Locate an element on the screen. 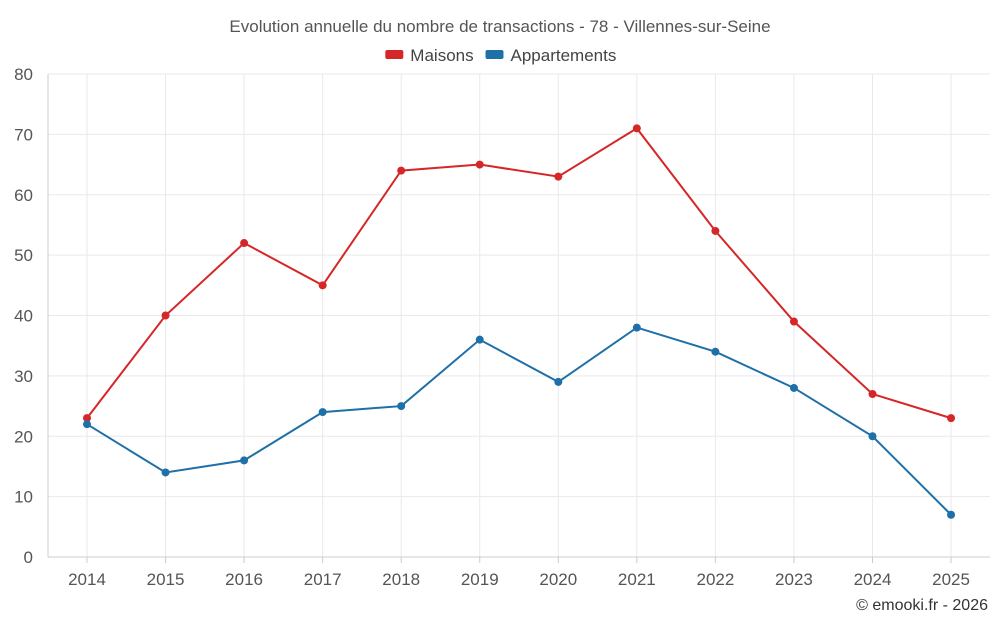 The width and height of the screenshot is (1000, 625). x-tick-label: 2025 is located at coordinates (951, 579).